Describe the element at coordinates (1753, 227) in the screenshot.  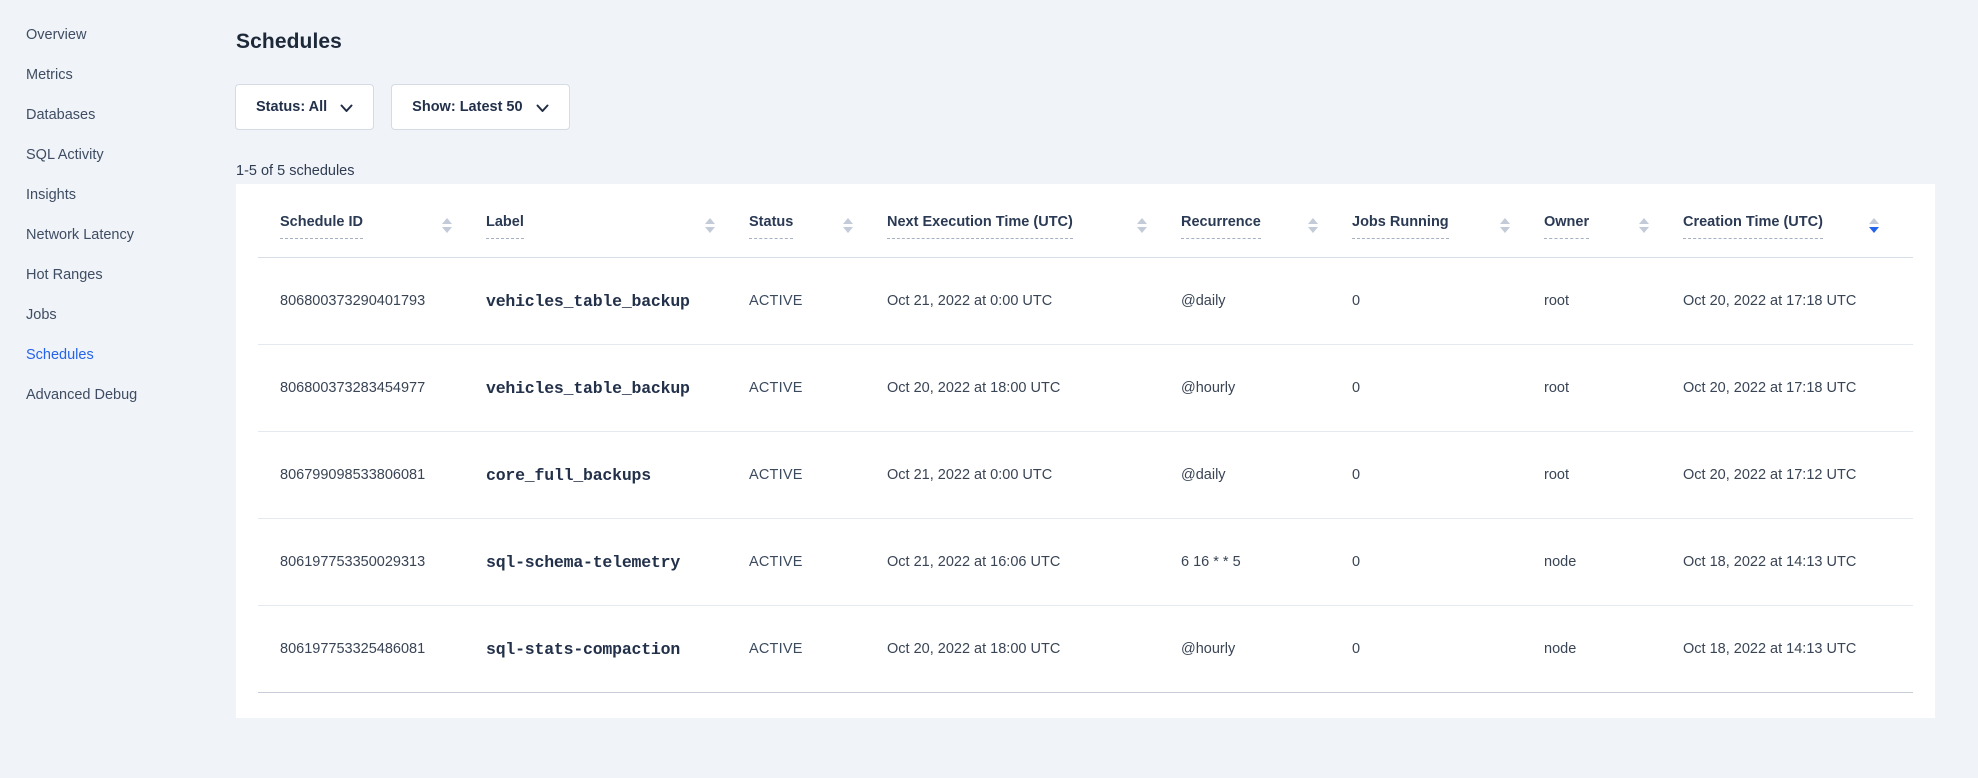
I see `column-label: Creation Time (UTC)` at that location.